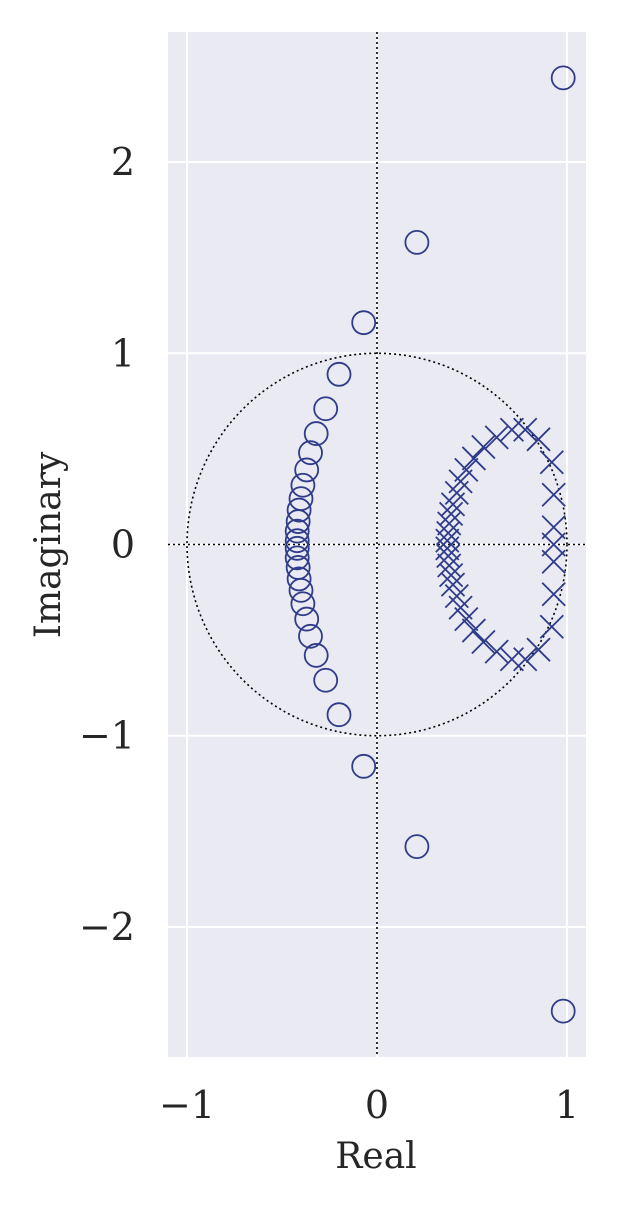 The width and height of the screenshot is (617, 1209). I want to click on y-tick-label: −2, so click(107, 927).